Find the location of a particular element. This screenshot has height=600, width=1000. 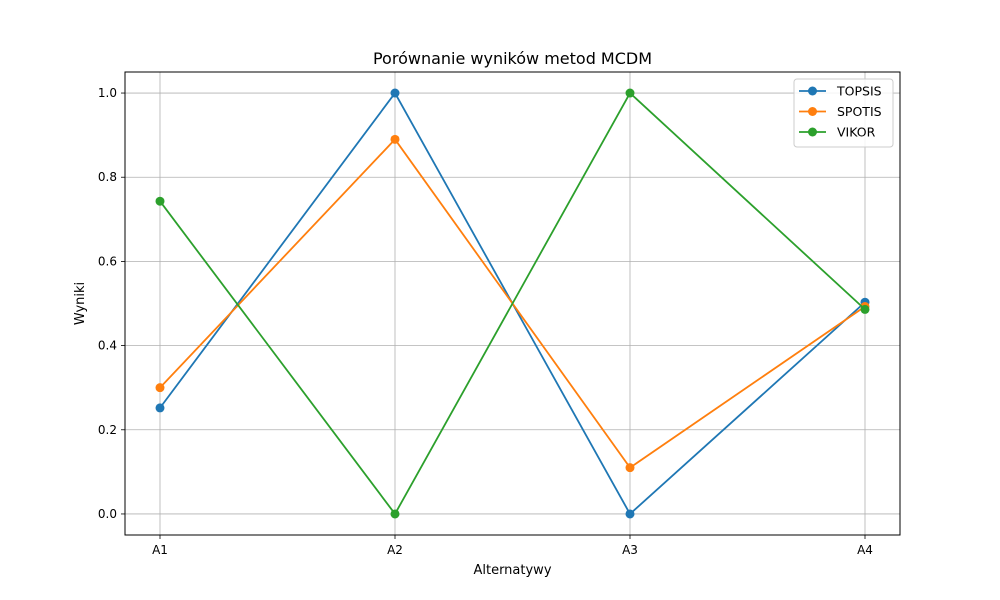

y-axis-label: Wyniki is located at coordinates (80, 303).